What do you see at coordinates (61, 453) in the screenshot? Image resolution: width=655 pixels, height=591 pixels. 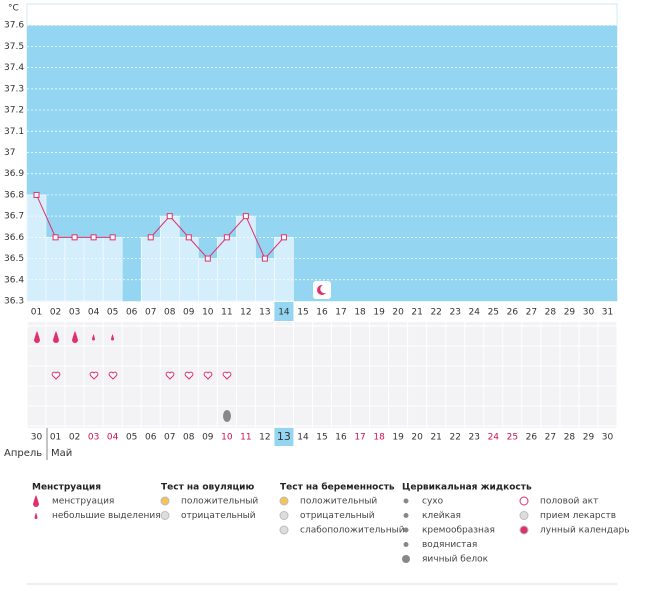 I see `month-label: Май` at bounding box center [61, 453].